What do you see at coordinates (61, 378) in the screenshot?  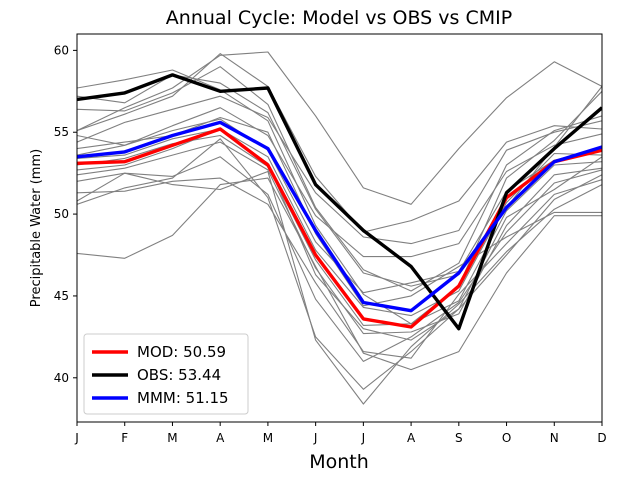 I see `y-tick-label: 40` at bounding box center [61, 378].